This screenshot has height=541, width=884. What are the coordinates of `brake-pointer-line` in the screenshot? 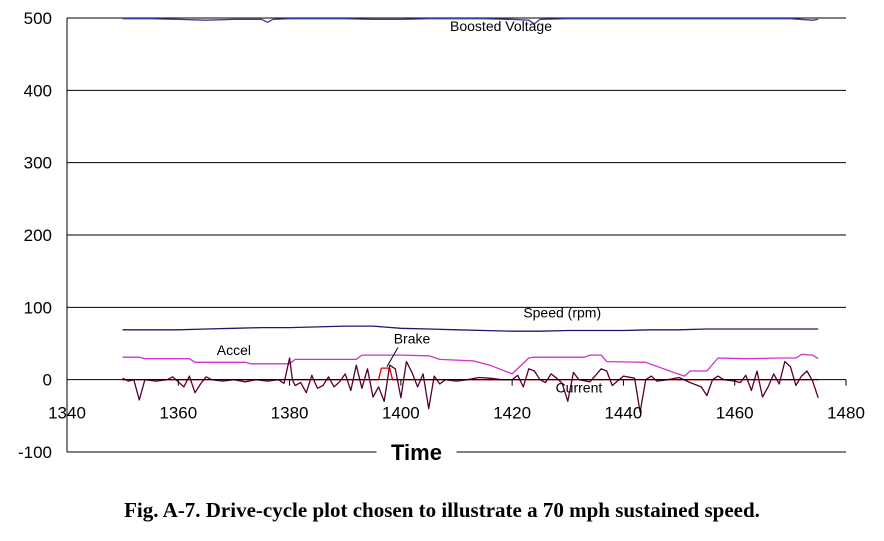 It's located at (392, 357).